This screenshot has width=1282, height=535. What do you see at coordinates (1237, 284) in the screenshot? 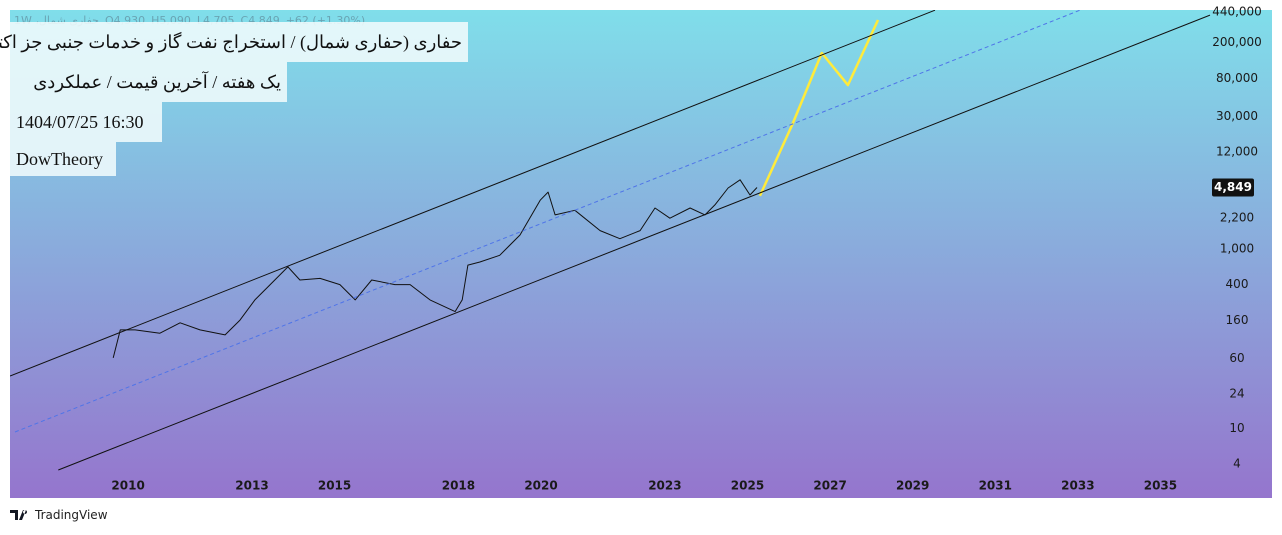
I see `y-tick-label: 400` at bounding box center [1237, 284].